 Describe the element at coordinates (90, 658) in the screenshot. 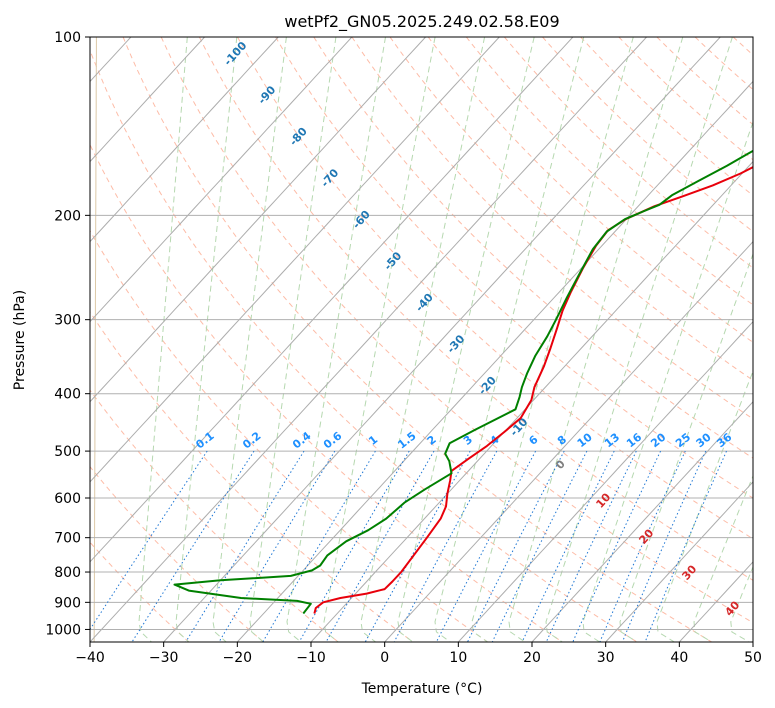

I see `x-tick-label: −40` at that location.